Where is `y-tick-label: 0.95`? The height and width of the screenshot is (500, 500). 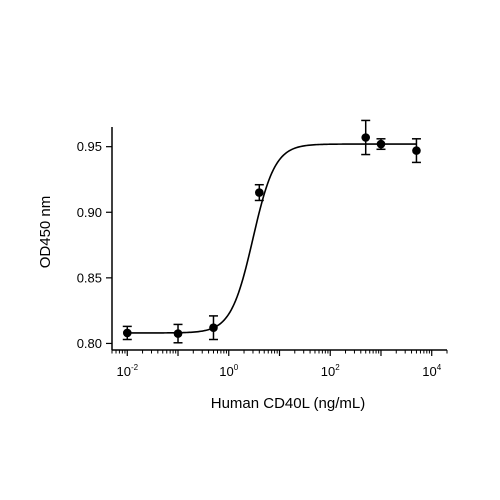 y-tick-label: 0.95 is located at coordinates (89, 146).